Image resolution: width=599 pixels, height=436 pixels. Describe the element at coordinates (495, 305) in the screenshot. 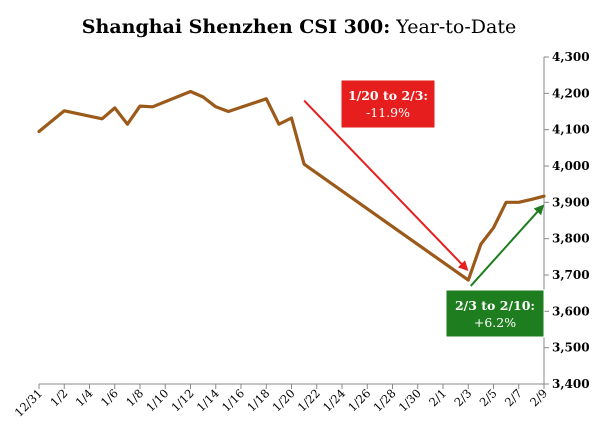

I see `annotation-label-period: 2/3 to 2/10:` at that location.